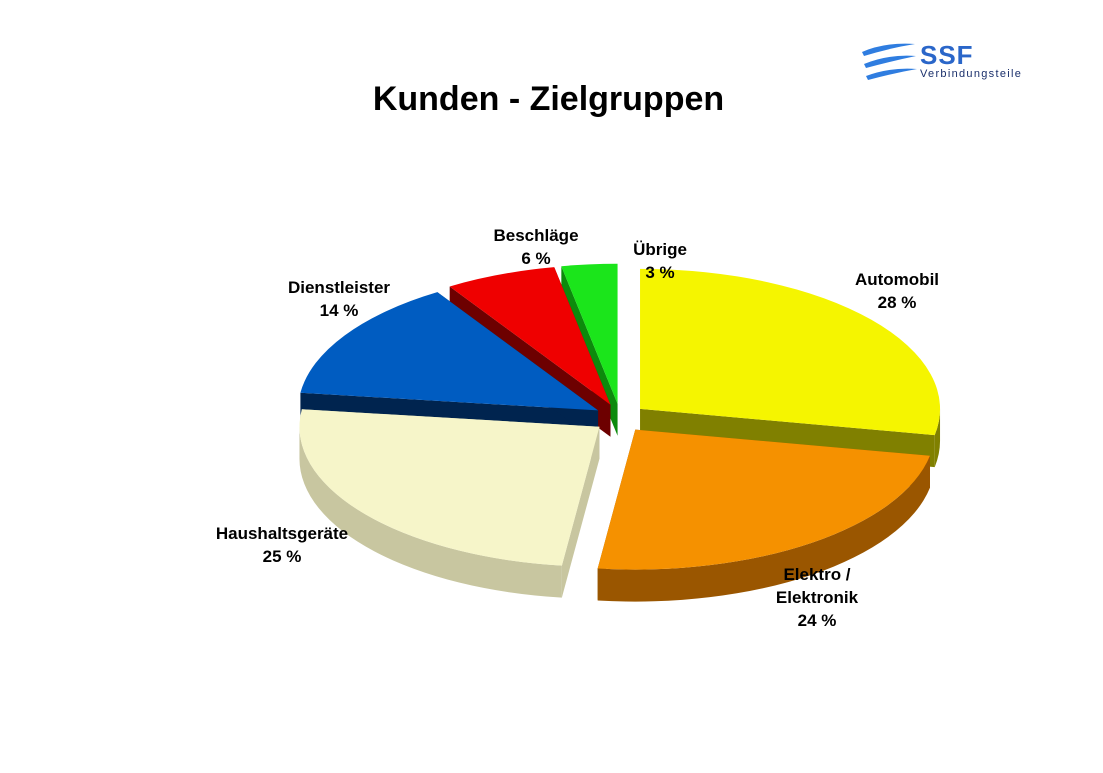 This screenshot has height=773, width=1103. I want to click on slice-value-label: 24 %, so click(817, 620).